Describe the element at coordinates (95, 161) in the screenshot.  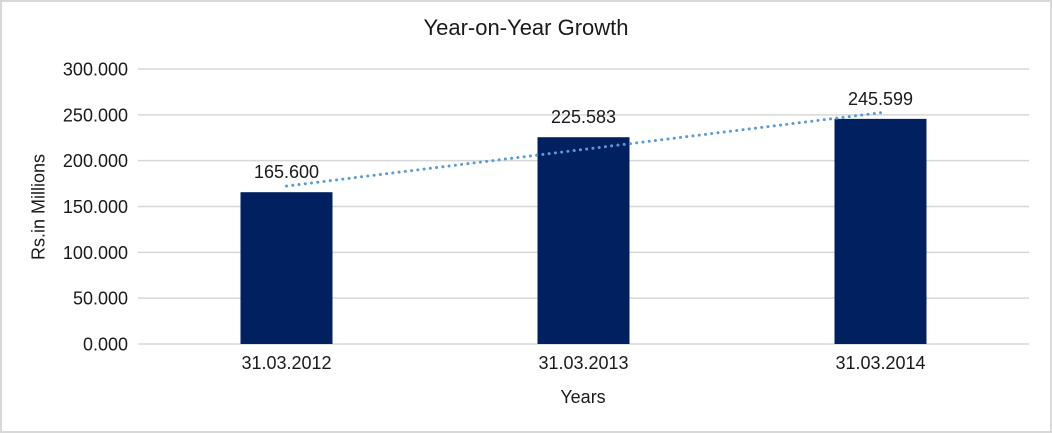
I see `y-tick-label: 200.000` at that location.